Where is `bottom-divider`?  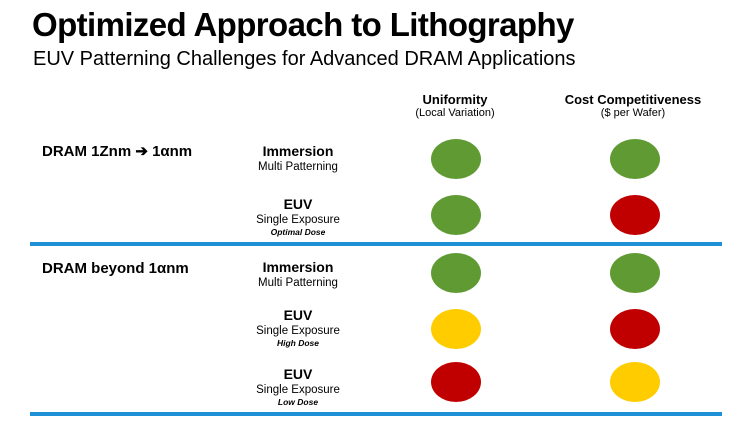 bottom-divider is located at coordinates (376, 414).